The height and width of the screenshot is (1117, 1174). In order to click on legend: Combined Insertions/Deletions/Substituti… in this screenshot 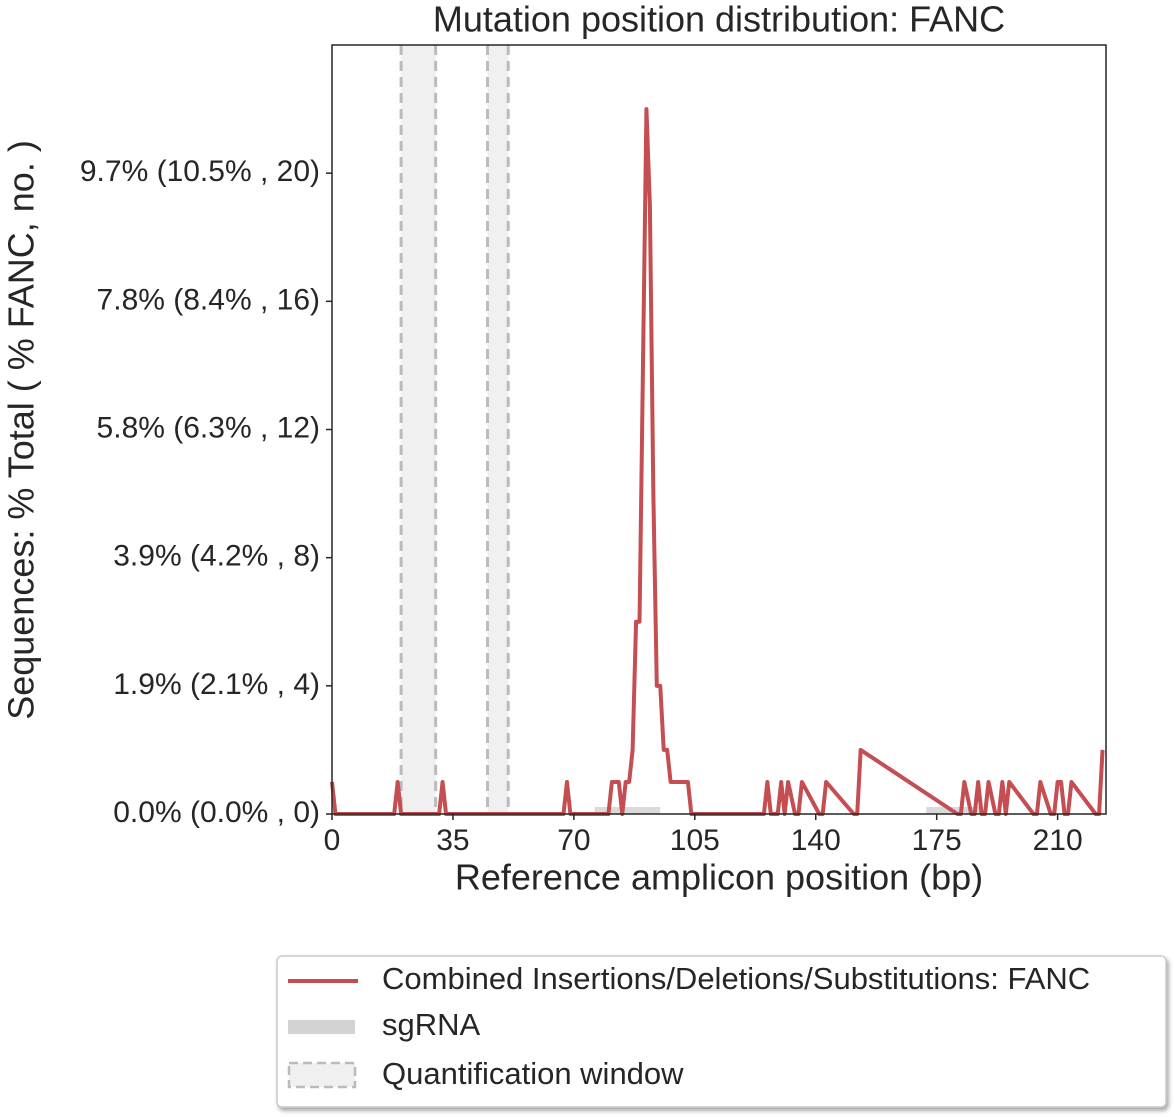, I will do `click(721, 1031)`.